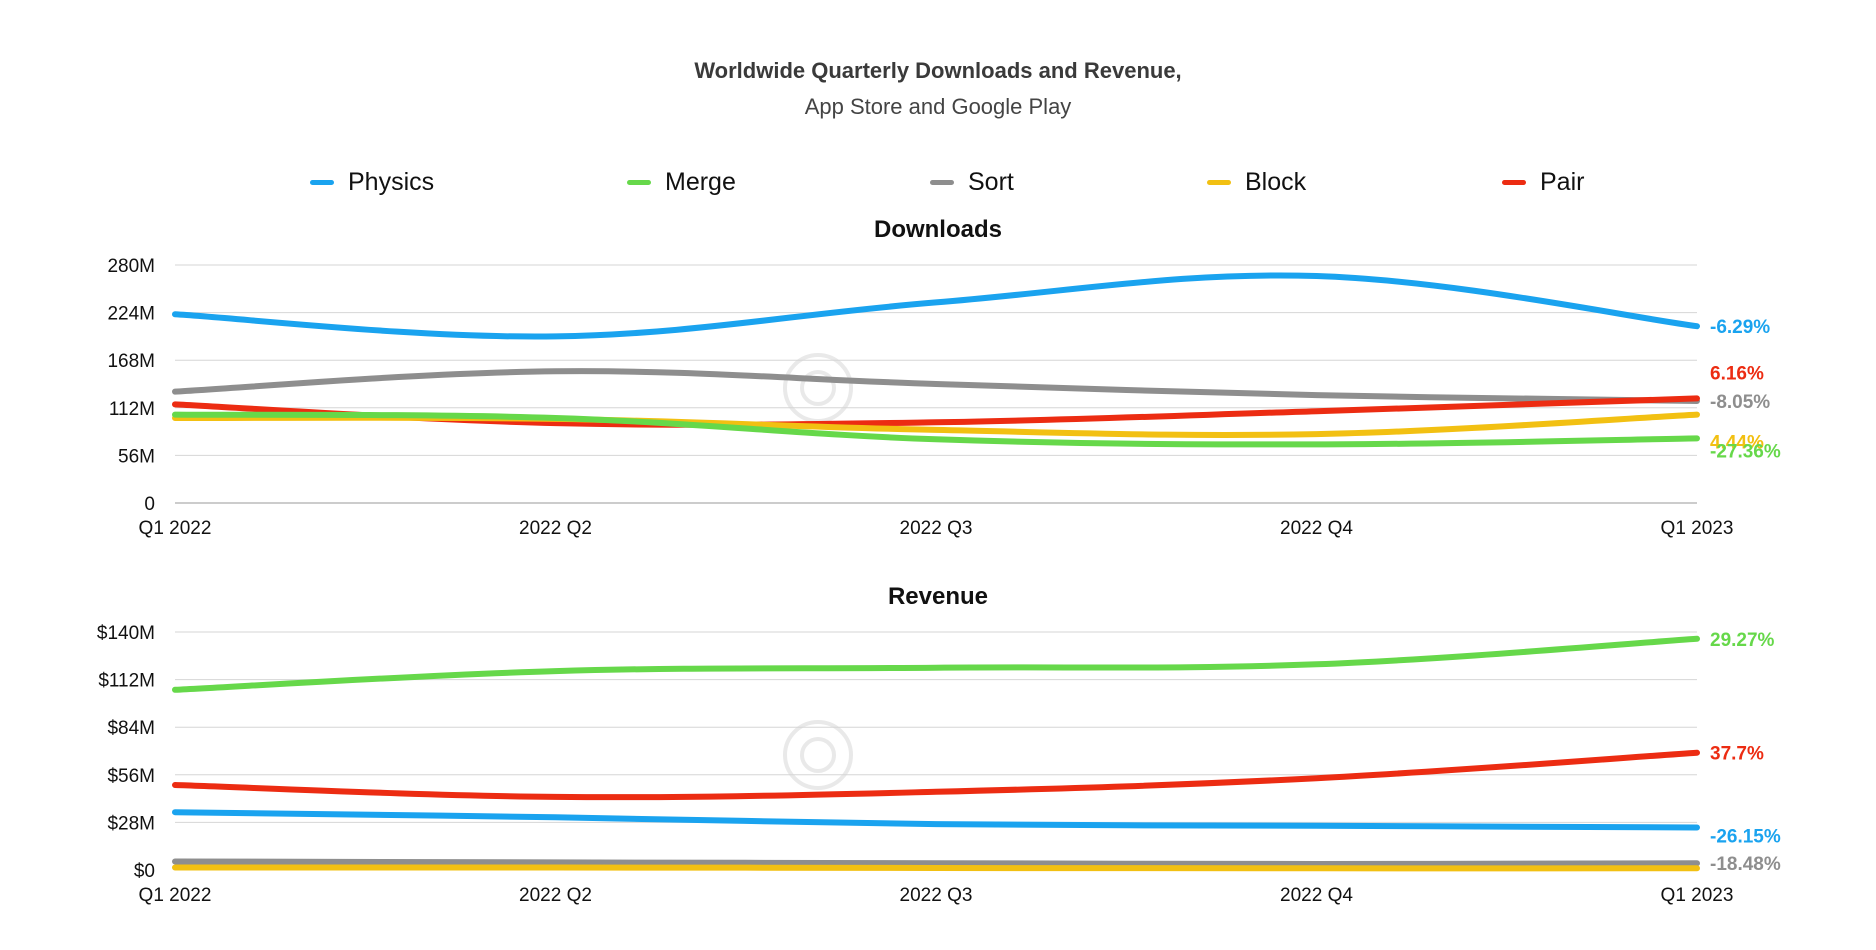 The width and height of the screenshot is (1876, 950). Describe the element at coordinates (1737, 373) in the screenshot. I see `series-change-label: 6.16%` at that location.